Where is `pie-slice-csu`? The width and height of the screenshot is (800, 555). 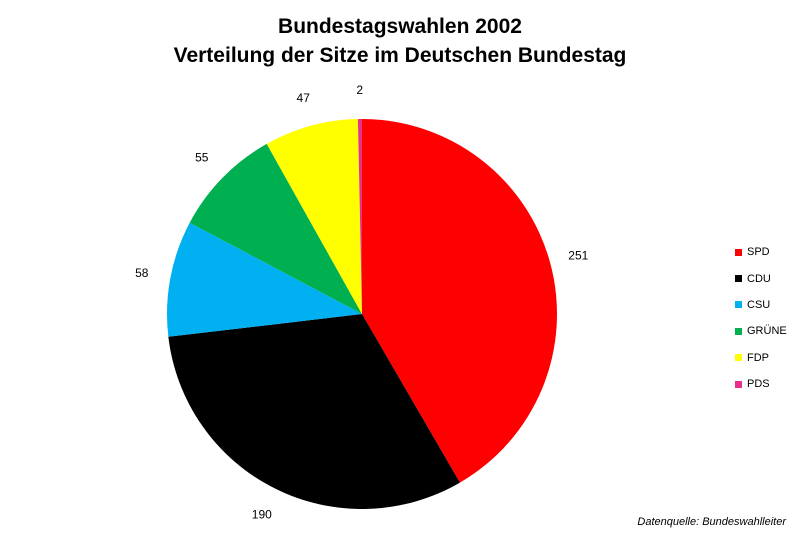 pie-slice-csu is located at coordinates (264, 279).